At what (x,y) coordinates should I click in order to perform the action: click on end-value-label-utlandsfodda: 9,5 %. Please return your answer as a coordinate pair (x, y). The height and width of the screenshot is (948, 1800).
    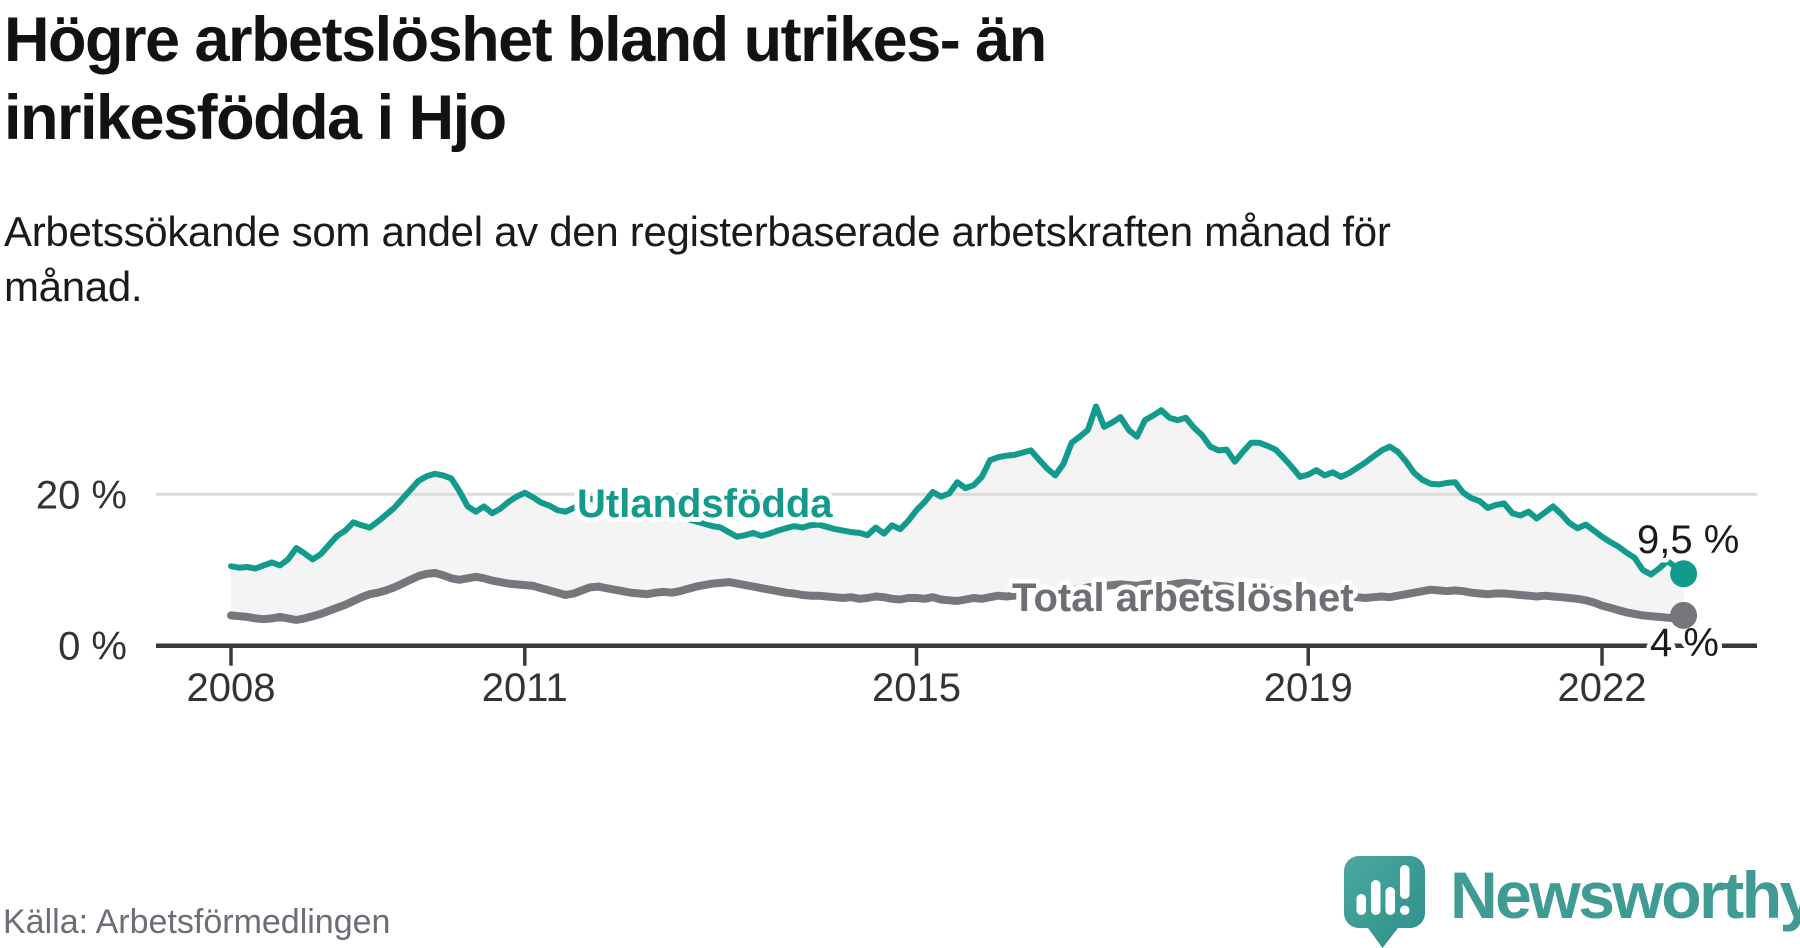
    Looking at the image, I should click on (1688, 540).